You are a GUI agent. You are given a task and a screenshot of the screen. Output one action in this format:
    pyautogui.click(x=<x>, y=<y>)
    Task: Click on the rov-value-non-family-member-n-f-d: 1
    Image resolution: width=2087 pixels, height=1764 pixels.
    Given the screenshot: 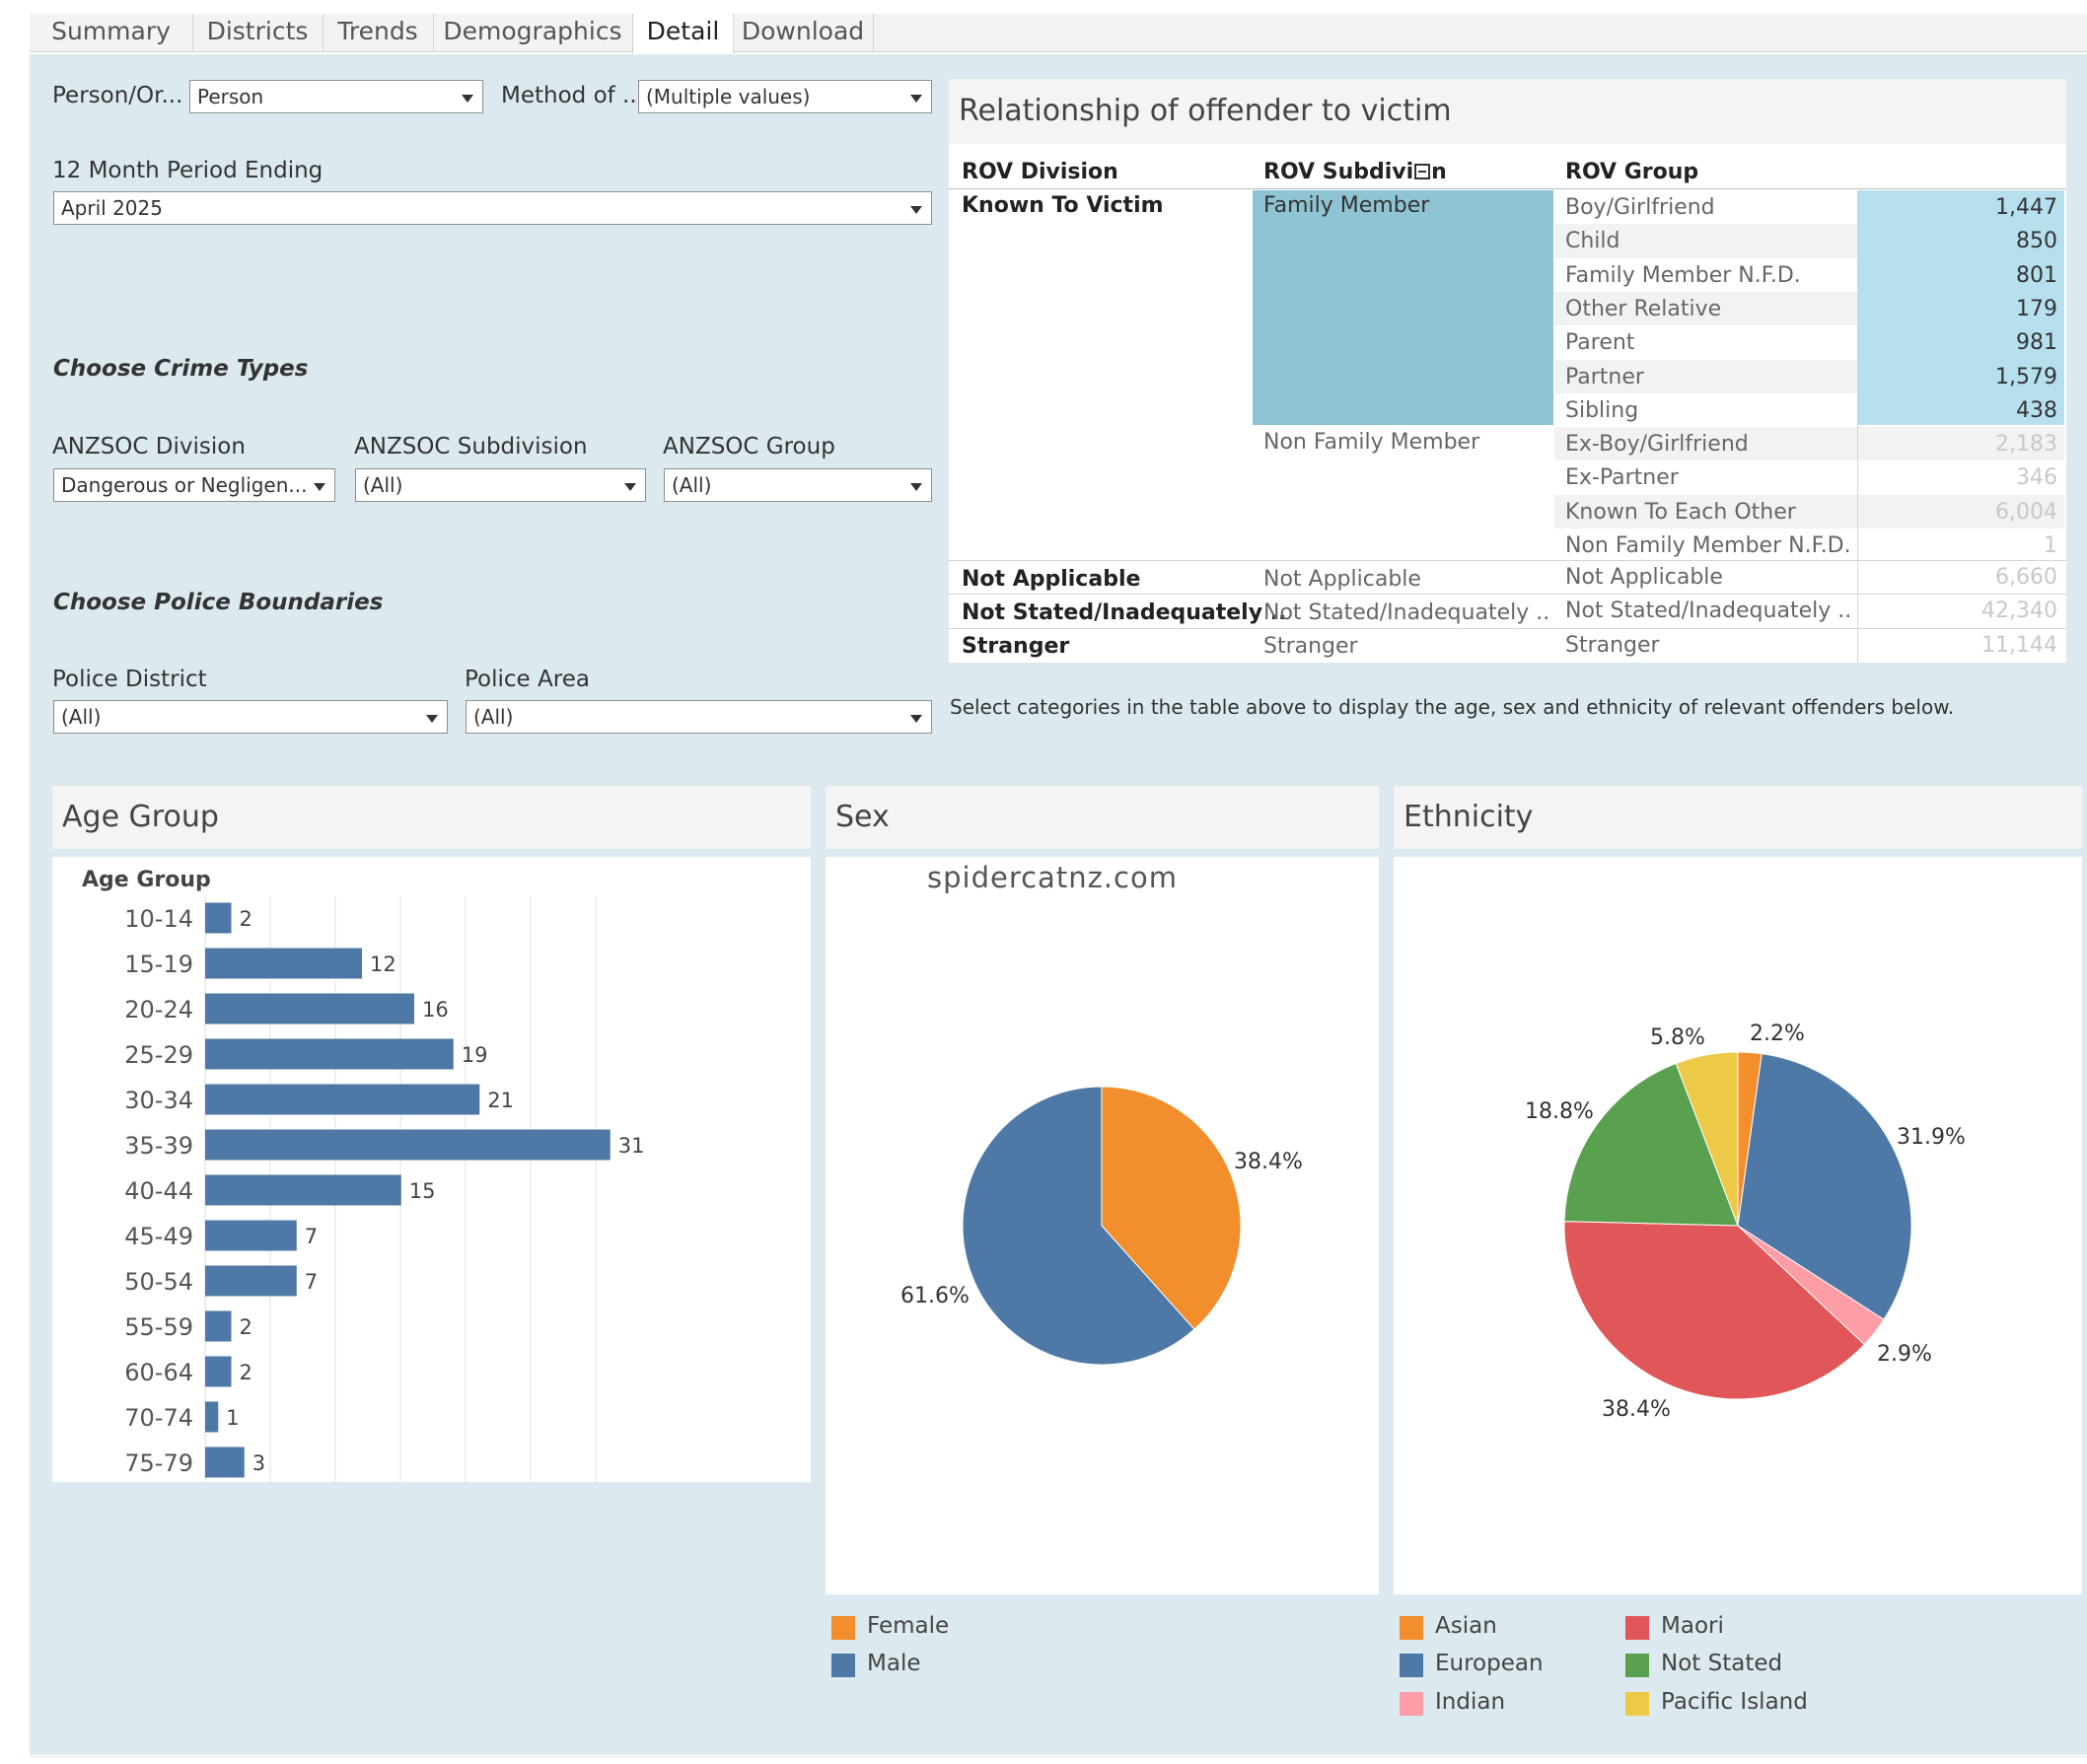 What is the action you would take?
    pyautogui.click(x=2050, y=545)
    